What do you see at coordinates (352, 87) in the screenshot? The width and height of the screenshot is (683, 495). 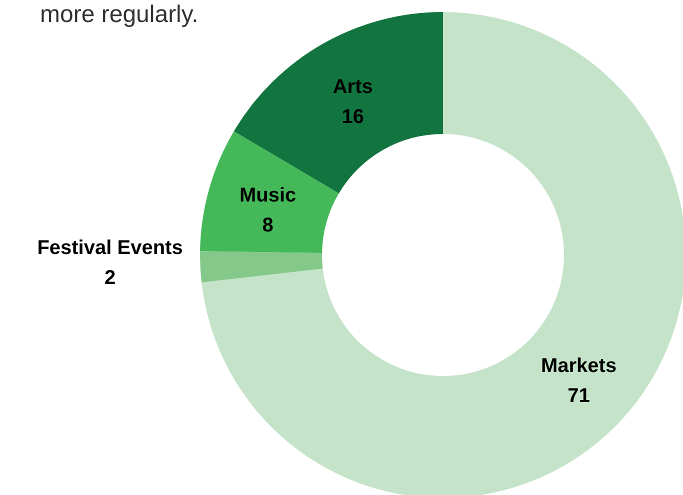 I see `slice-label: Arts` at bounding box center [352, 87].